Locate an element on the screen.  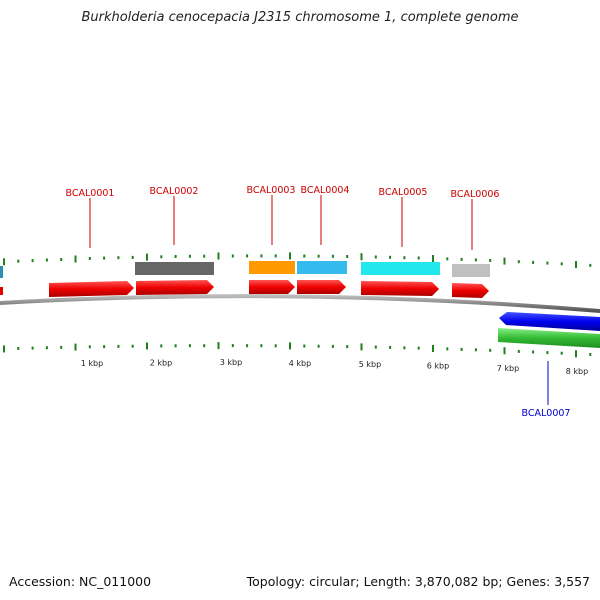
cds-bcal0006-arrow is located at coordinates (470, 290).